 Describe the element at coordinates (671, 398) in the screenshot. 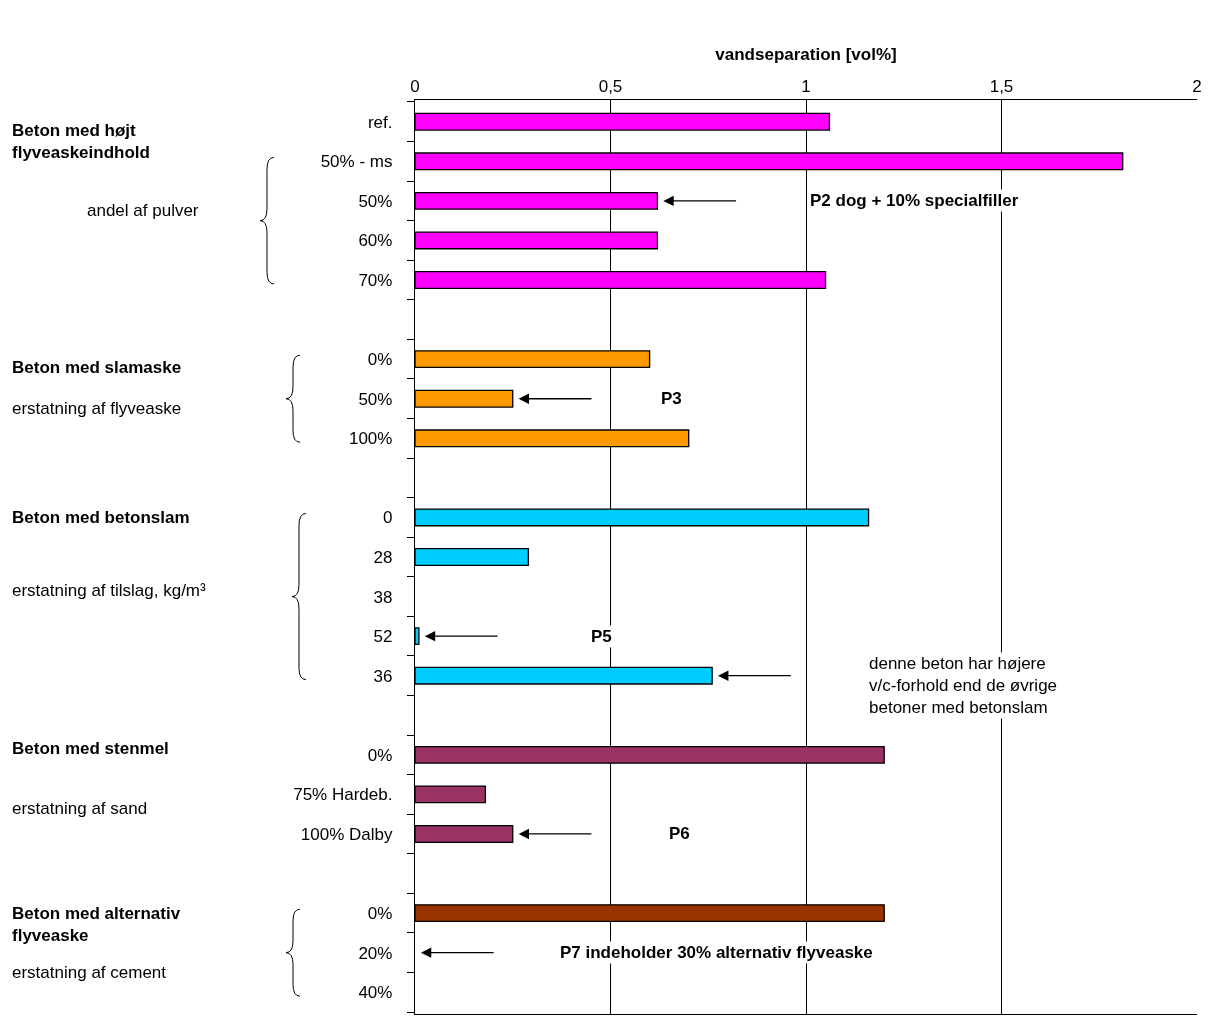

I see `annotation: P3` at that location.